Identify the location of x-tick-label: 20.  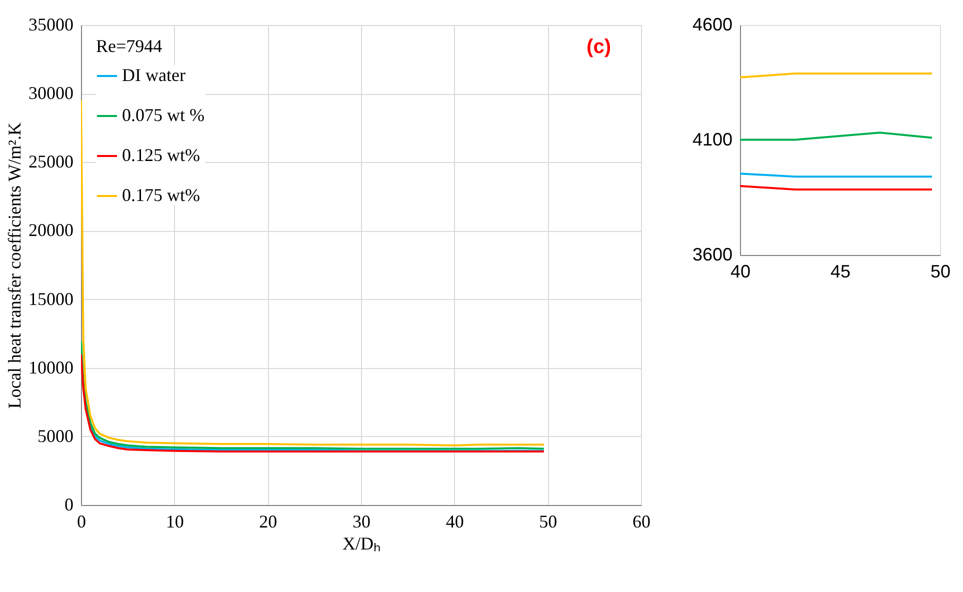
(268, 522).